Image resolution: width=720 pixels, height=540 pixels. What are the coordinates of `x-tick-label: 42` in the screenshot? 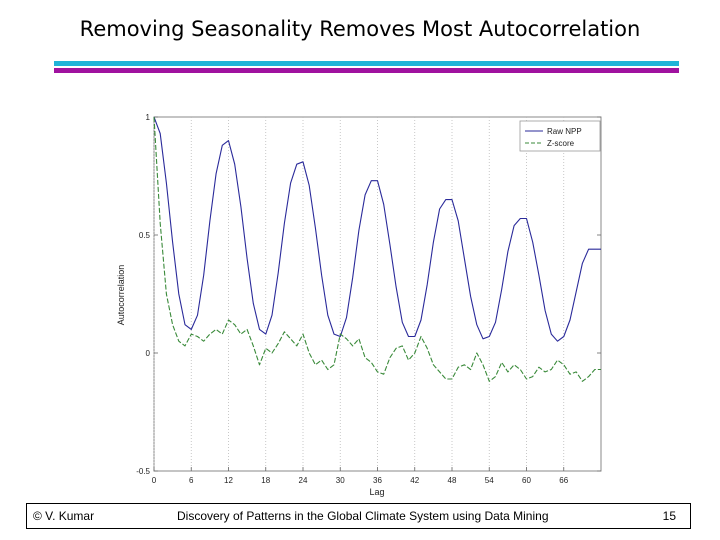 It's located at (414, 480).